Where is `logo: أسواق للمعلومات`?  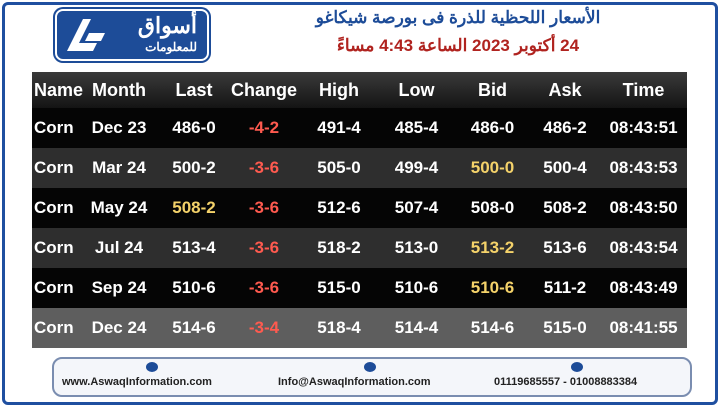 logo: أسواق للمعلومات is located at coordinates (132, 35).